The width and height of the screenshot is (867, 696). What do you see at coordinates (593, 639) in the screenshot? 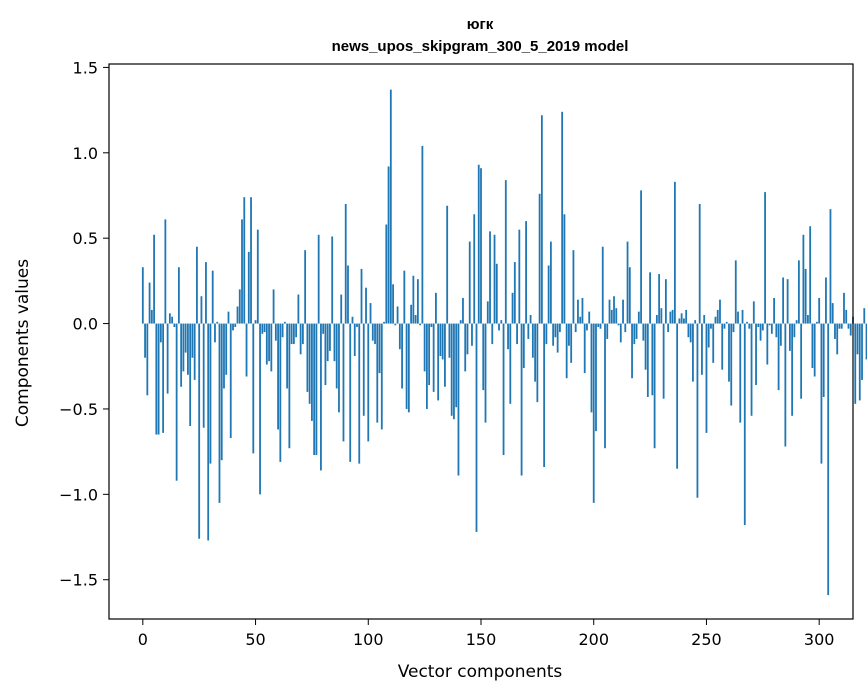
I see `x-tick-label: 200` at bounding box center [593, 639].